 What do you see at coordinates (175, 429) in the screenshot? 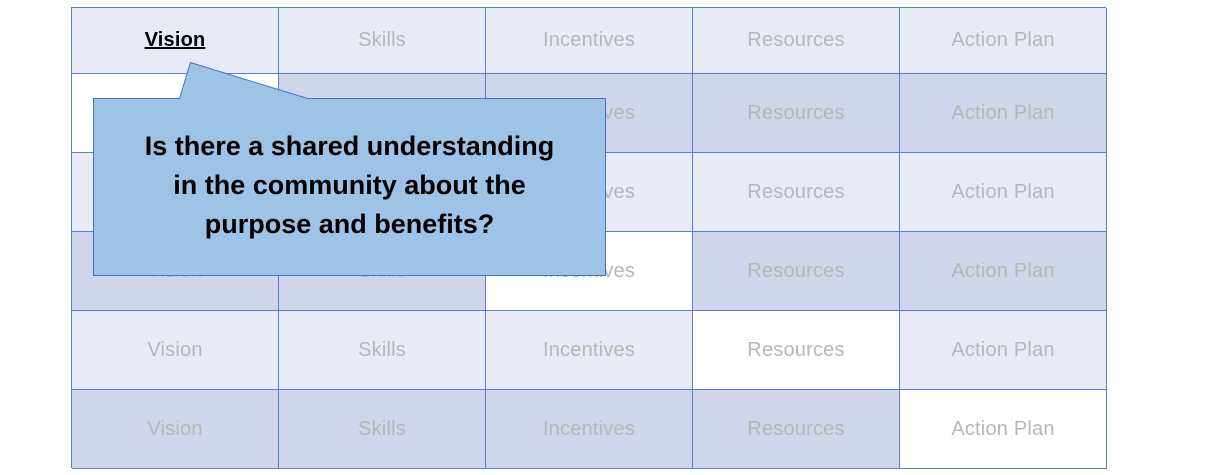
I see `matrix-cell-r5-c0: Vision` at bounding box center [175, 429].